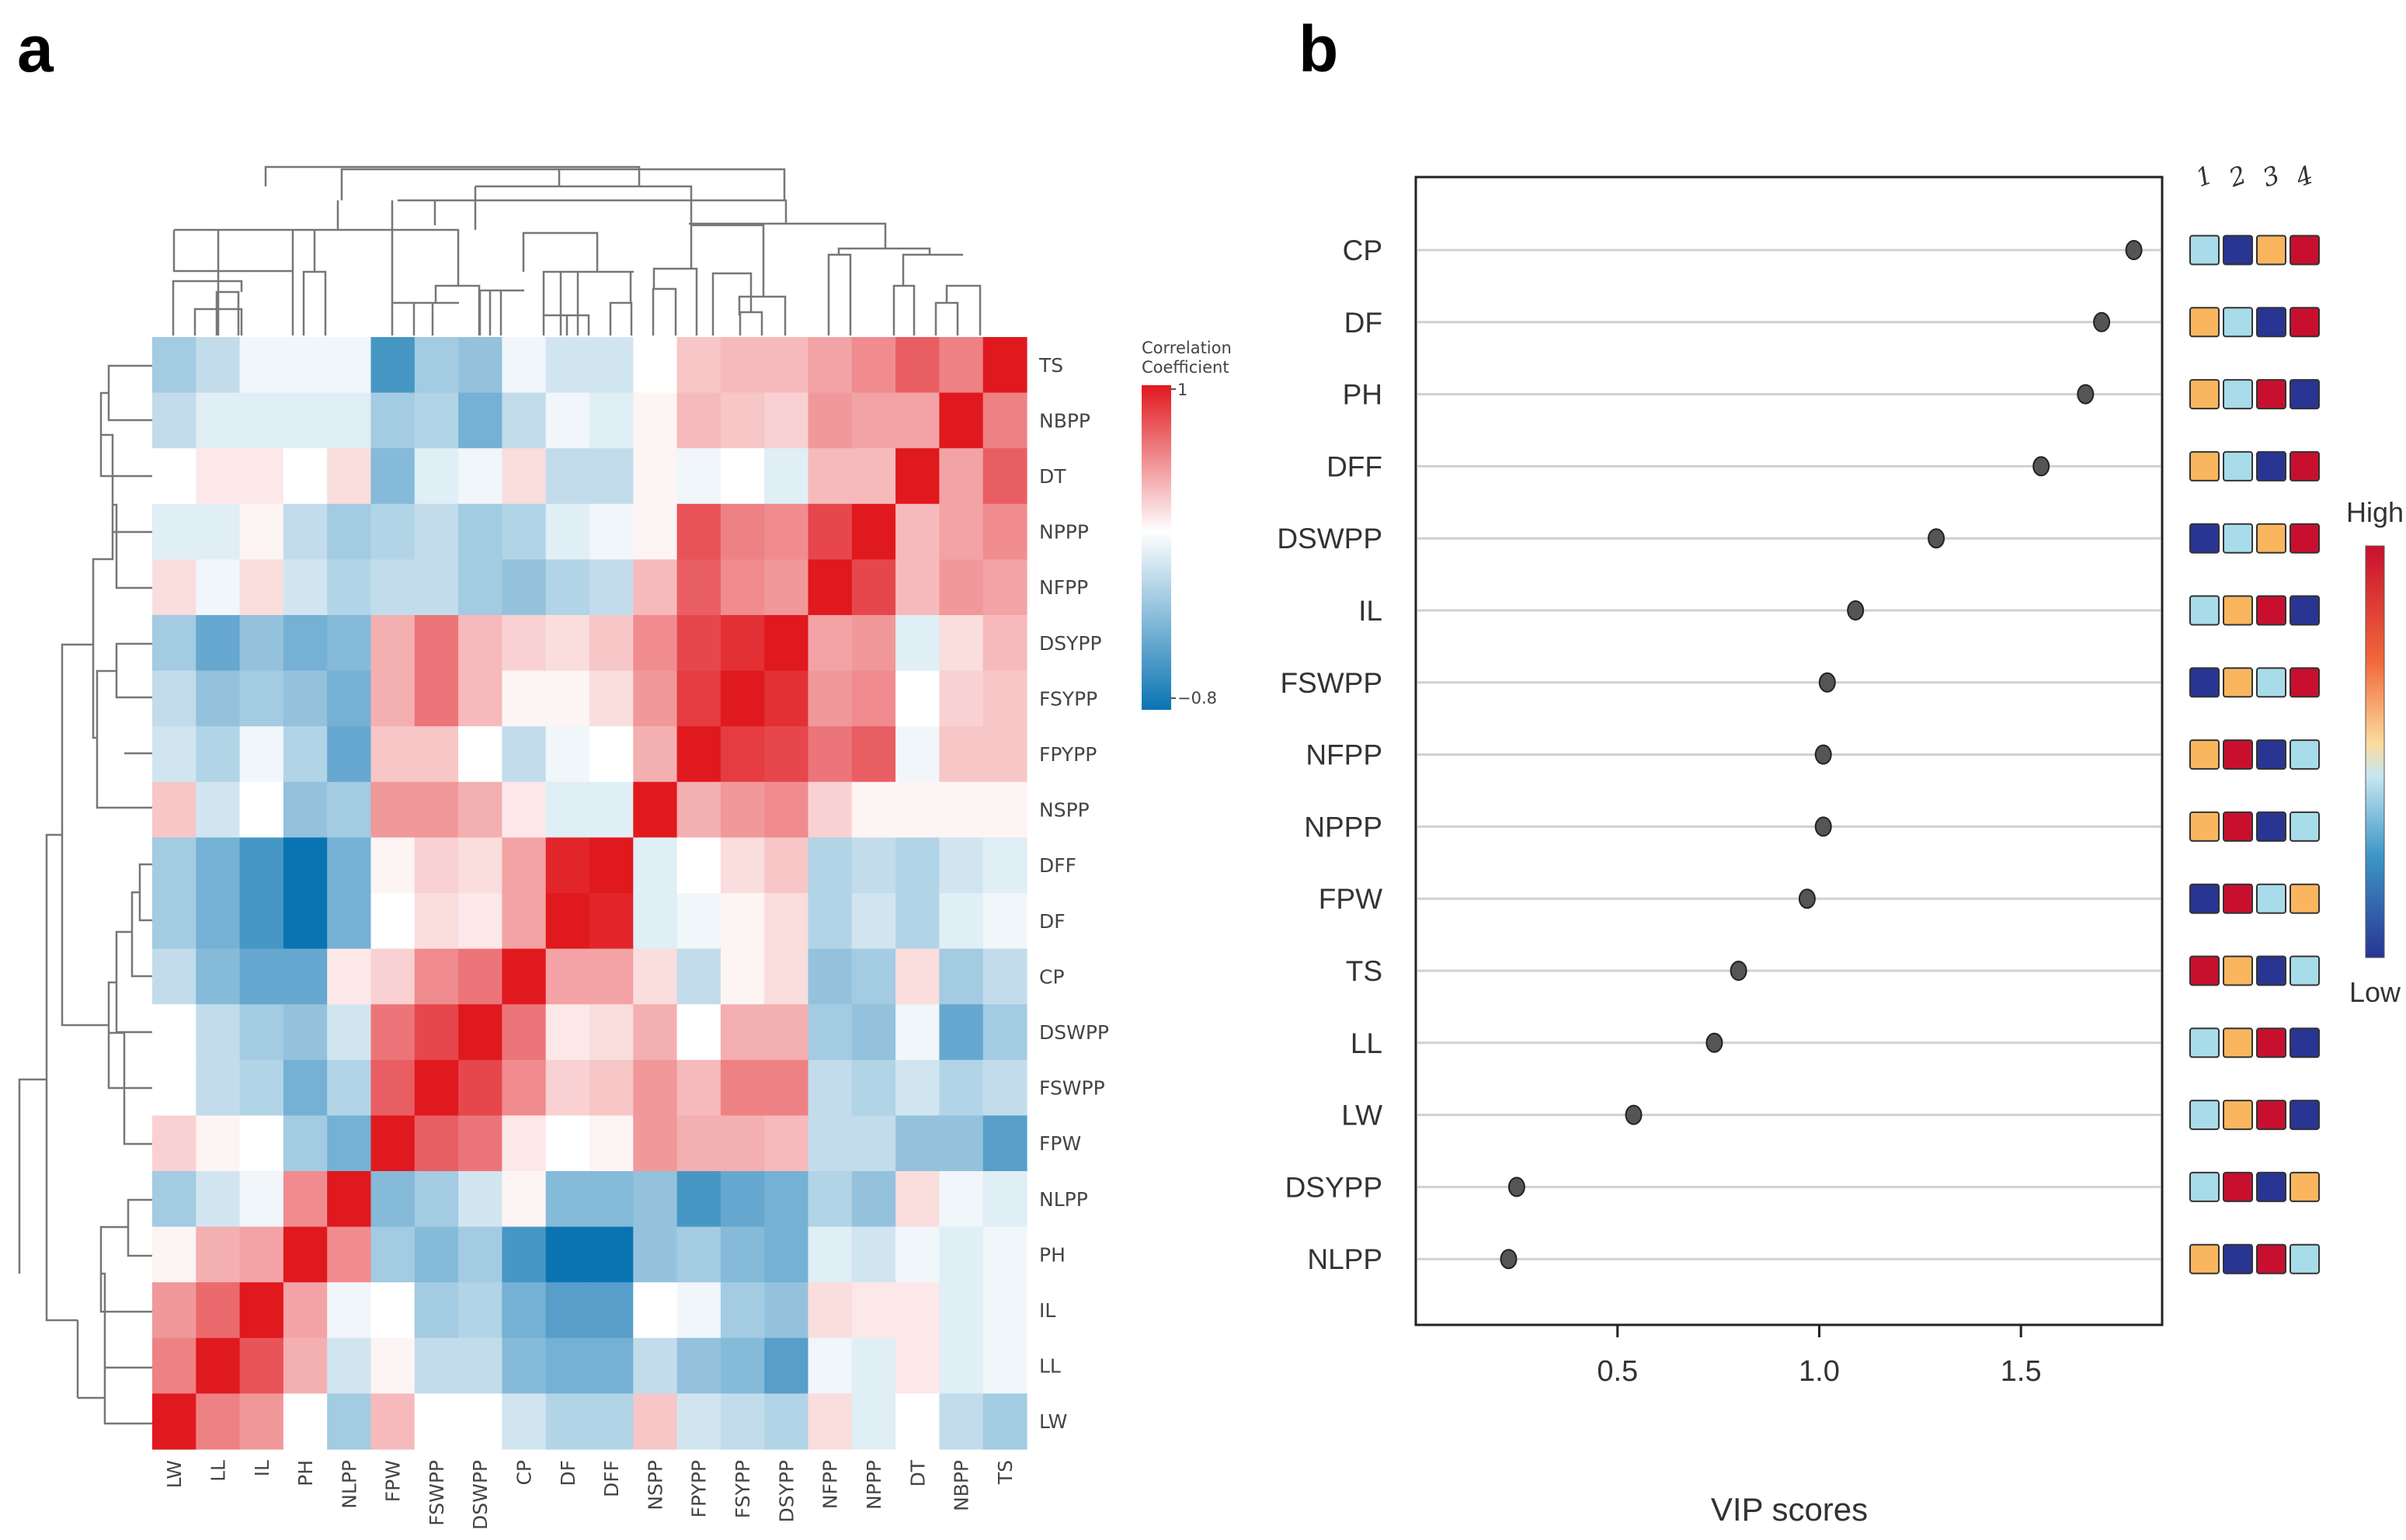 The width and height of the screenshot is (2406, 1540). I want to click on heatmap-cell-dsypp-lw, so click(174, 644).